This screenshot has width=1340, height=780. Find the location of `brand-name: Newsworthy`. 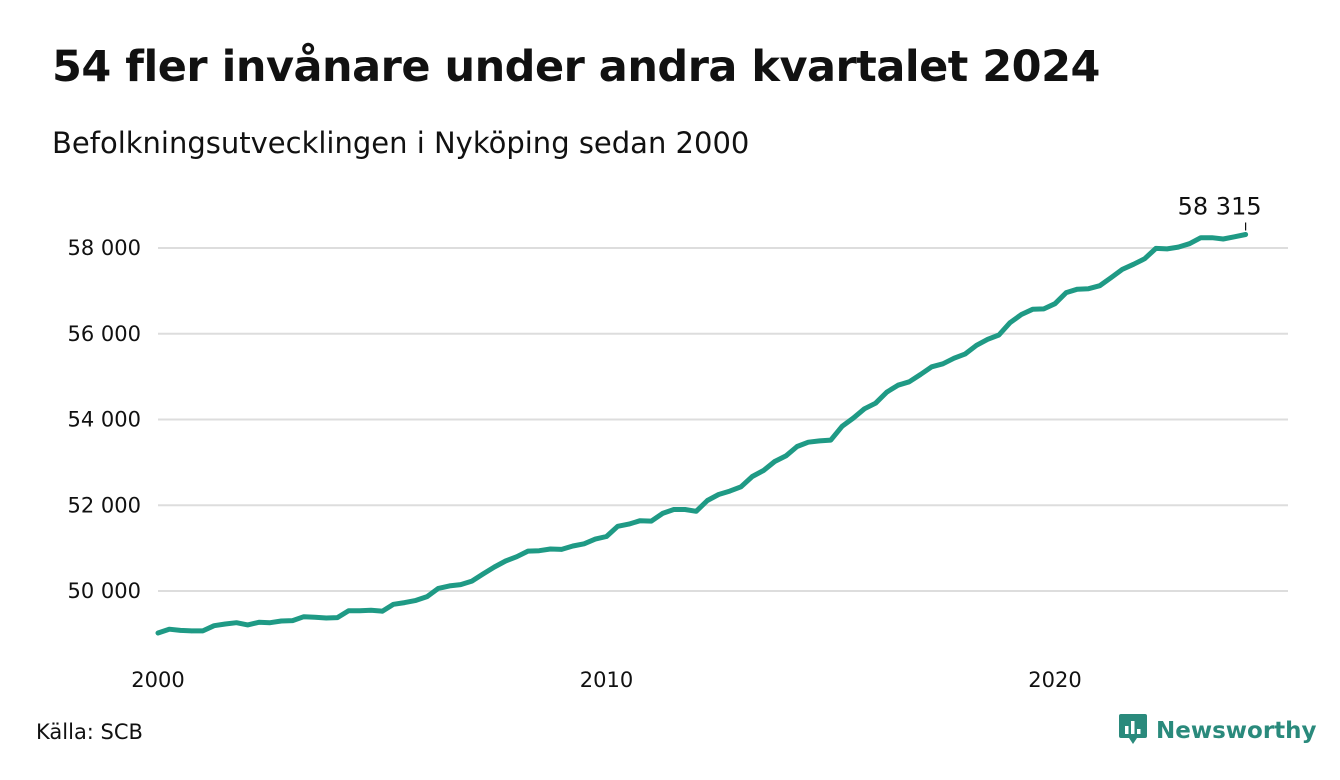

brand-name: Newsworthy is located at coordinates (1236, 731).